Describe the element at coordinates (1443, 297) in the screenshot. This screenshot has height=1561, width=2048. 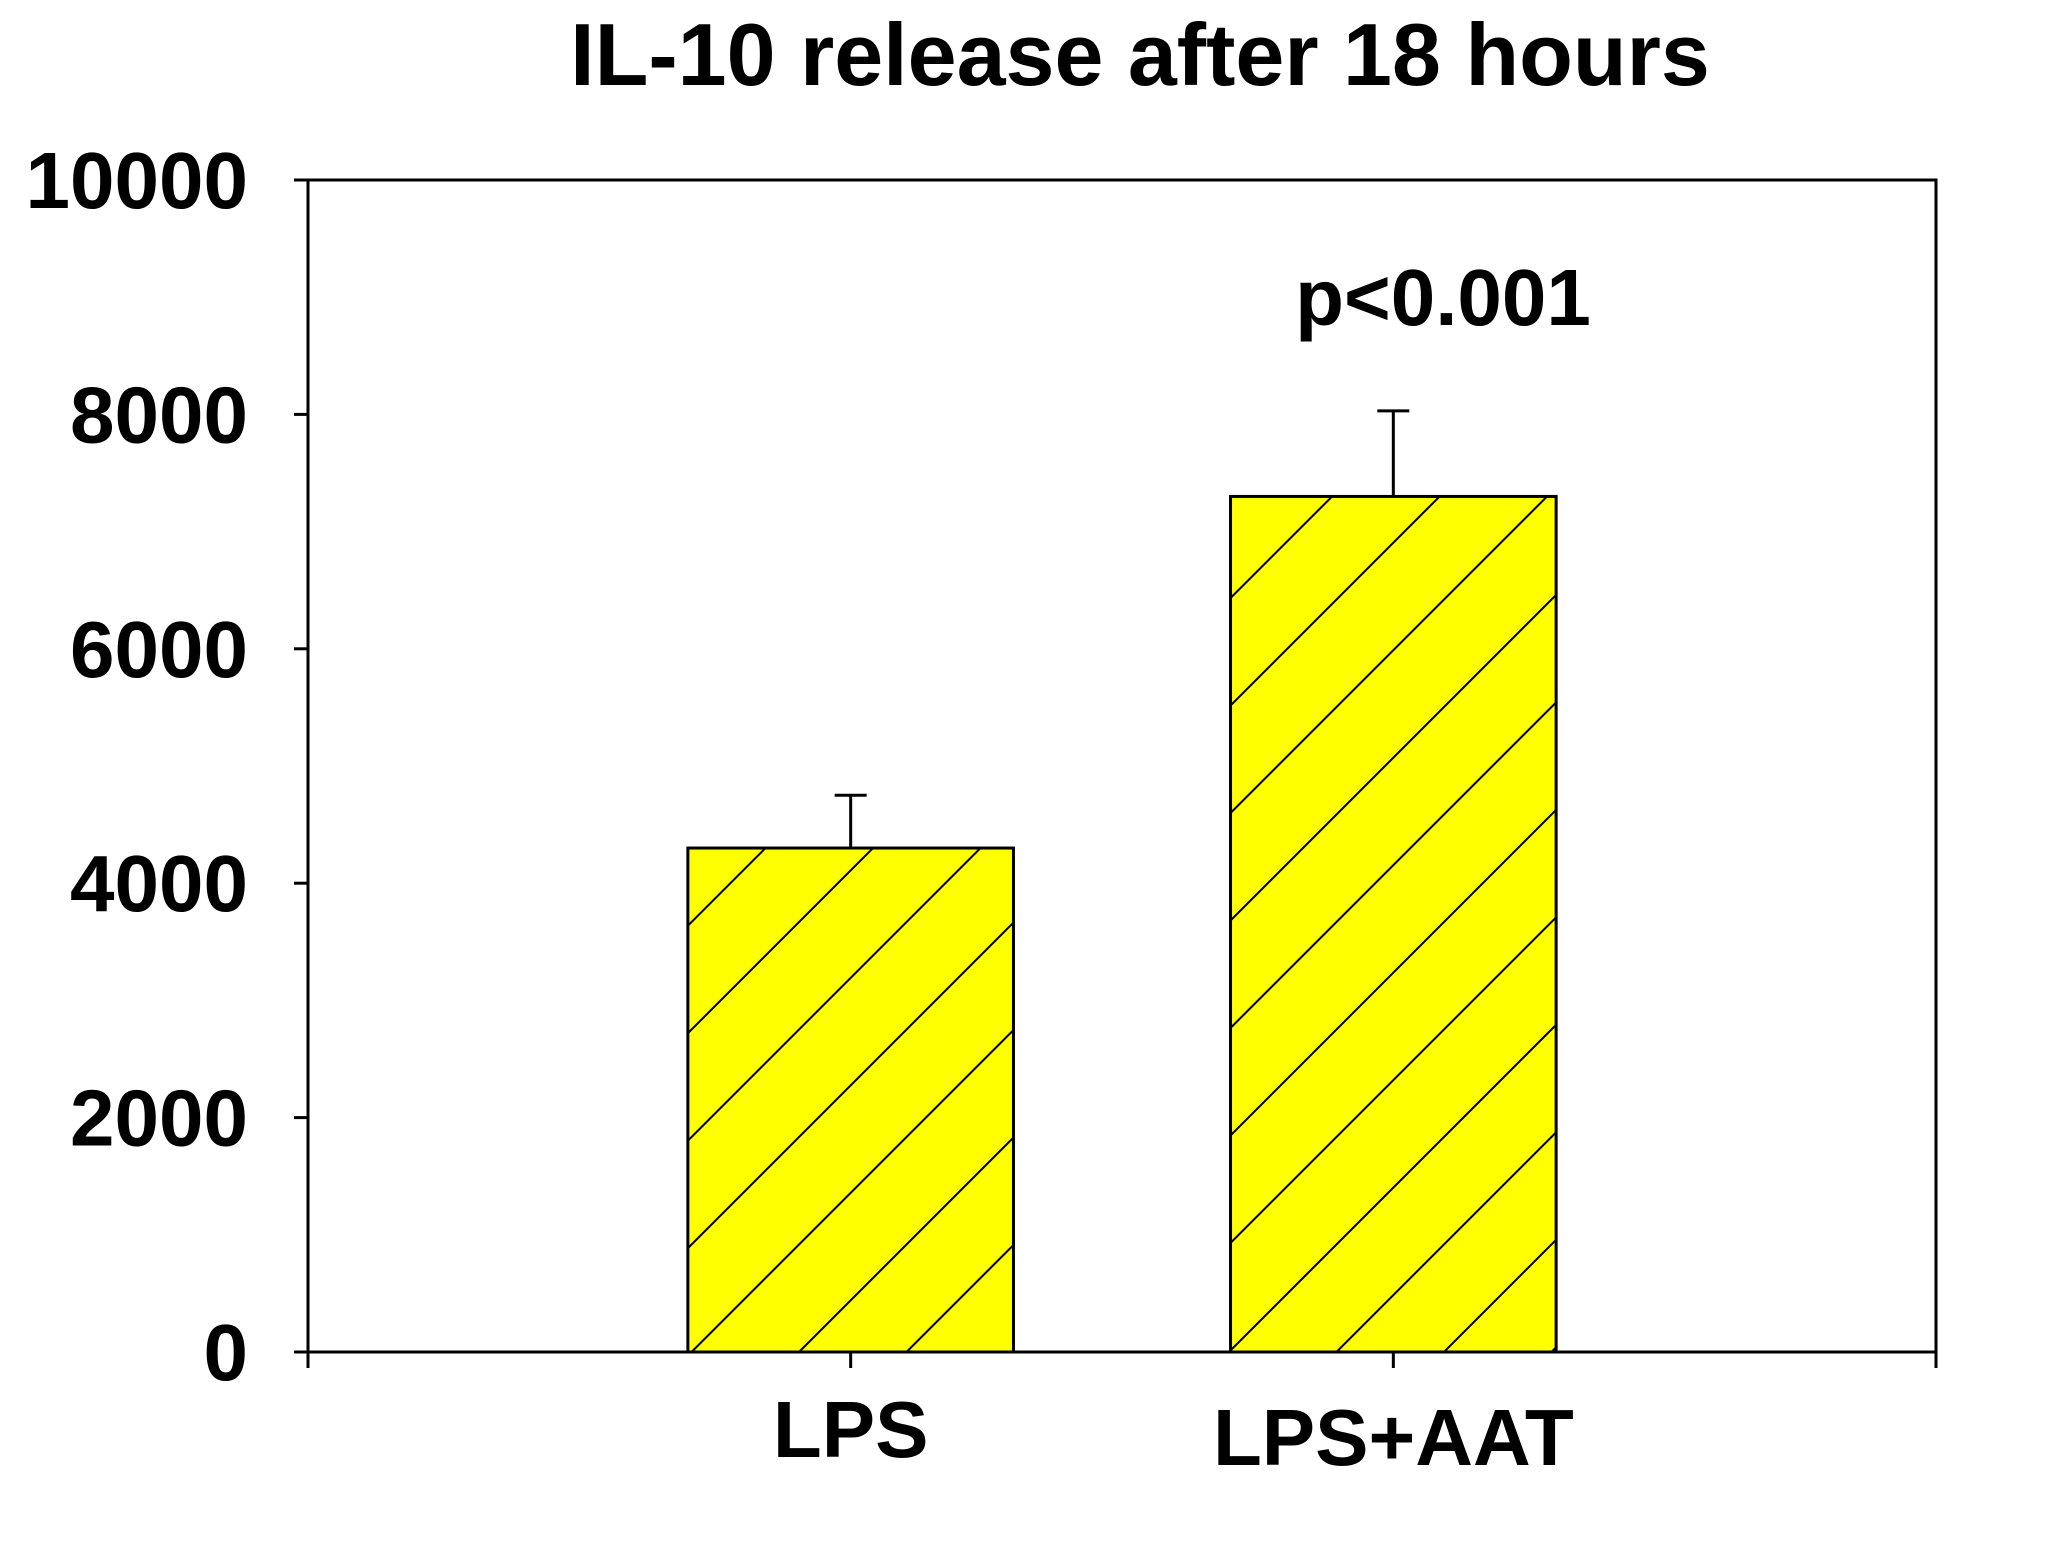
I see `significance-annotation: p<0.001` at that location.